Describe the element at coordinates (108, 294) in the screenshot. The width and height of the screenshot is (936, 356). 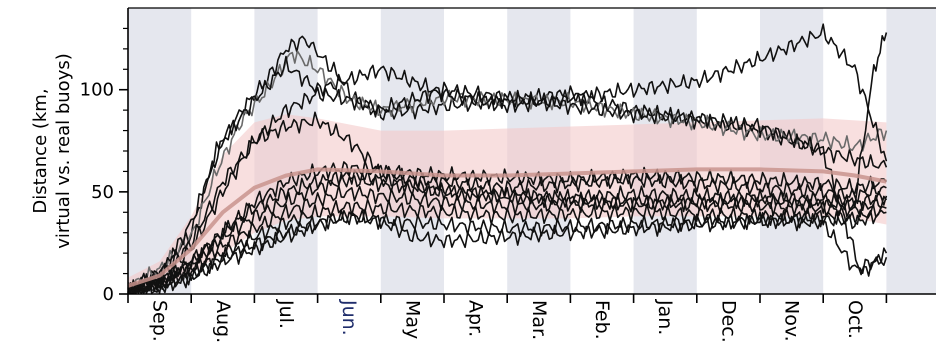
I see `y-tick-label-0: 0` at that location.